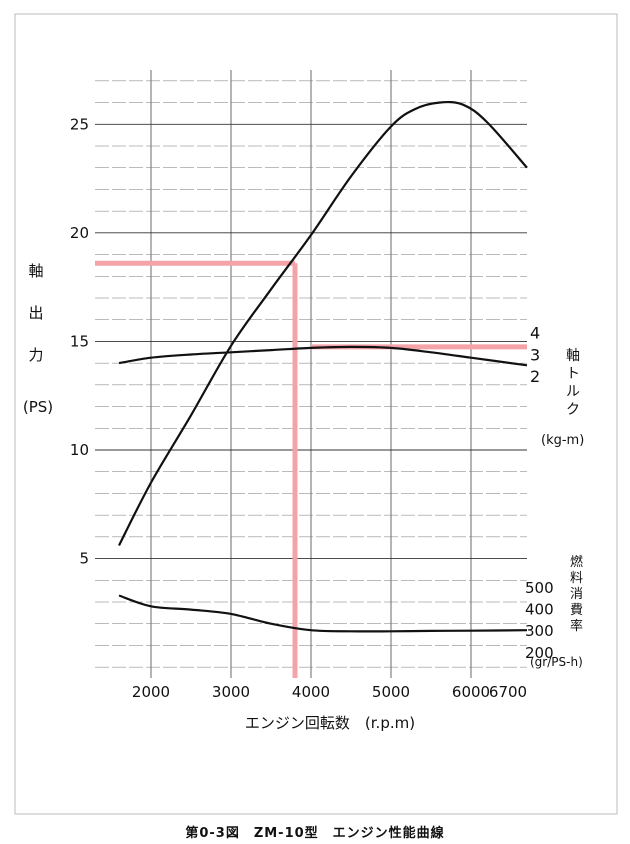 This screenshot has width=630, height=844. I want to click on fuel-axis-label-line: 燃, so click(576, 562).